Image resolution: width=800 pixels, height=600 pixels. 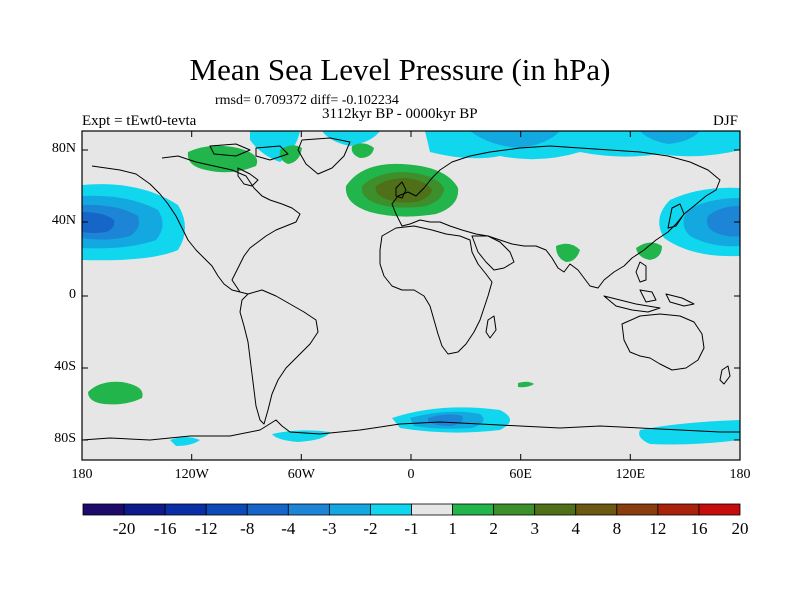 I want to click on colorbar-label: -4, so click(x=288, y=528).